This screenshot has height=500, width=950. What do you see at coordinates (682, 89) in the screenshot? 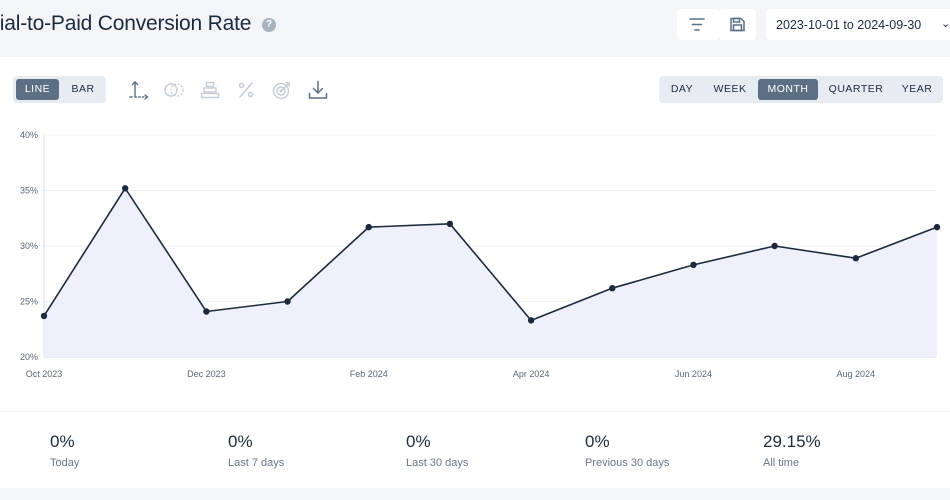
I see `period-day-button: DAY` at bounding box center [682, 89].